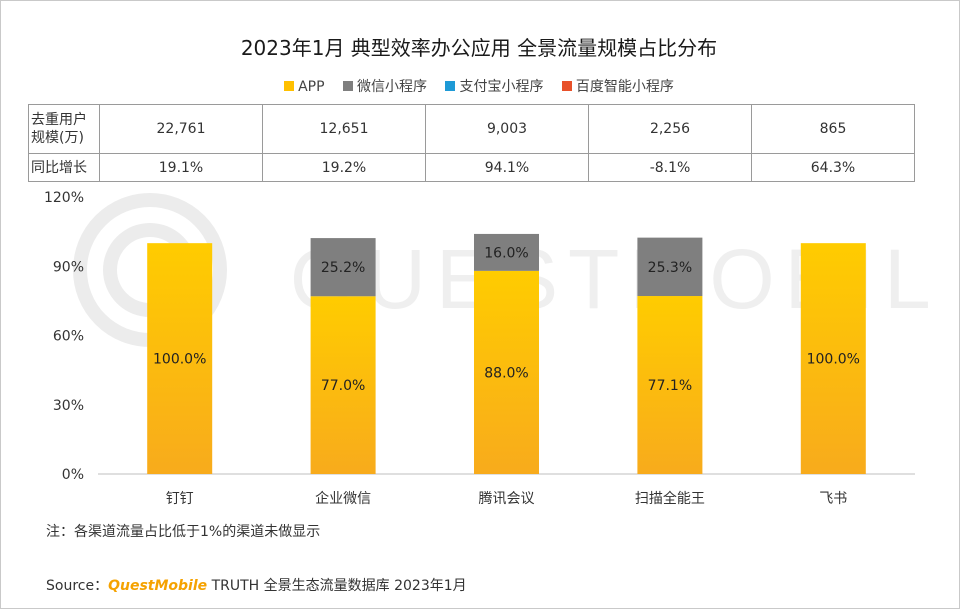 Image resolution: width=960 pixels, height=609 pixels. Describe the element at coordinates (343, 498) in the screenshot. I see `x-category-label: 企业微信` at that location.